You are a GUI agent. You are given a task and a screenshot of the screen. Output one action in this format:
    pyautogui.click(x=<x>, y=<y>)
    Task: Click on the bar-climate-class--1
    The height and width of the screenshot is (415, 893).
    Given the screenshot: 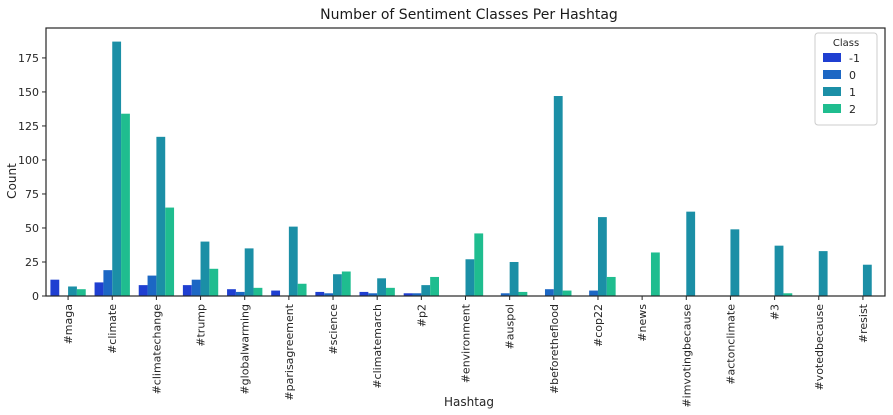 What is the action you would take?
    pyautogui.click(x=99, y=289)
    